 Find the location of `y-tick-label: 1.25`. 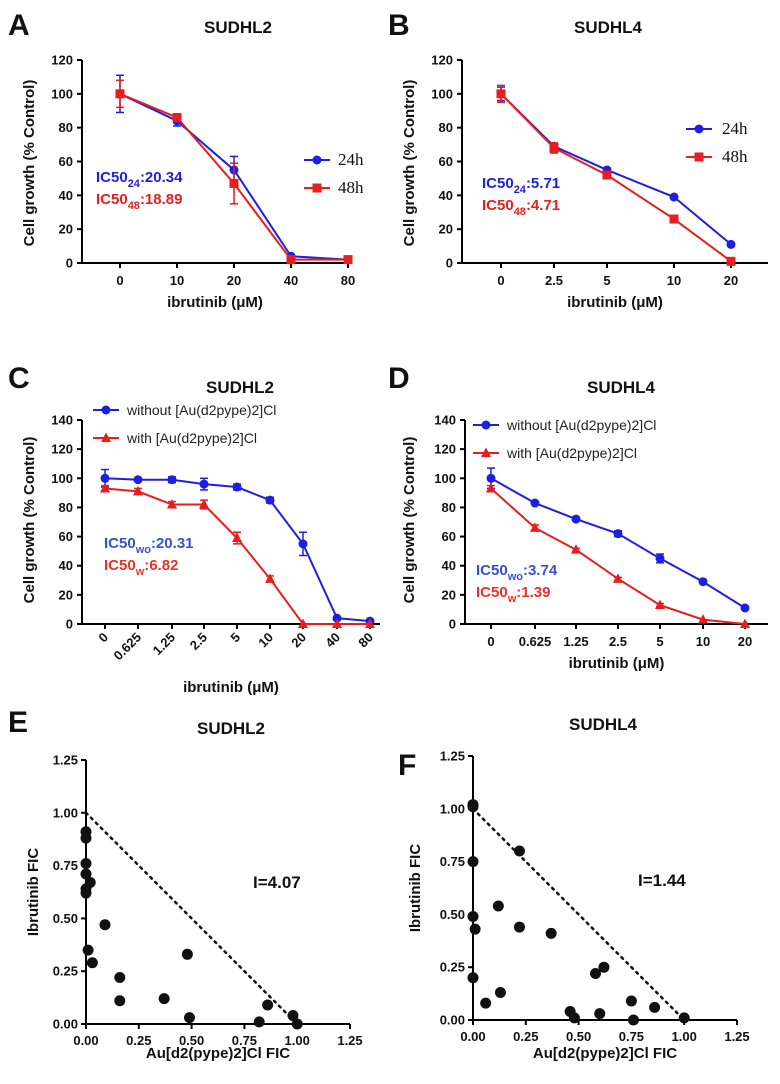

y-tick-label: 1.25 is located at coordinates (65, 760).